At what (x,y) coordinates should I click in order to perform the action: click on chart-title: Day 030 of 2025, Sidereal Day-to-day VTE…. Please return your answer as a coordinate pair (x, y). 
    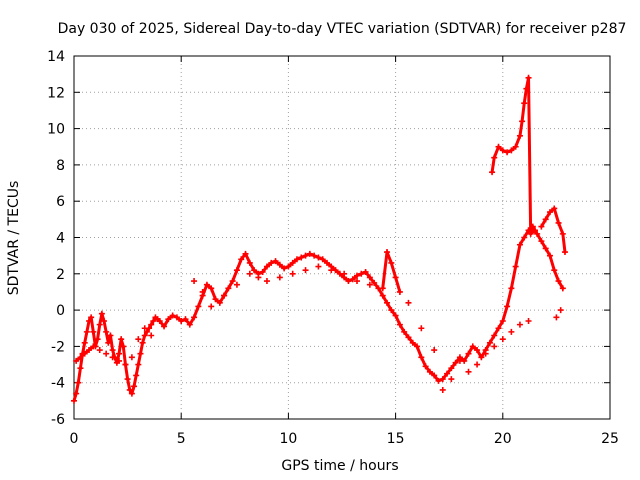
    Looking at the image, I should click on (342, 29).